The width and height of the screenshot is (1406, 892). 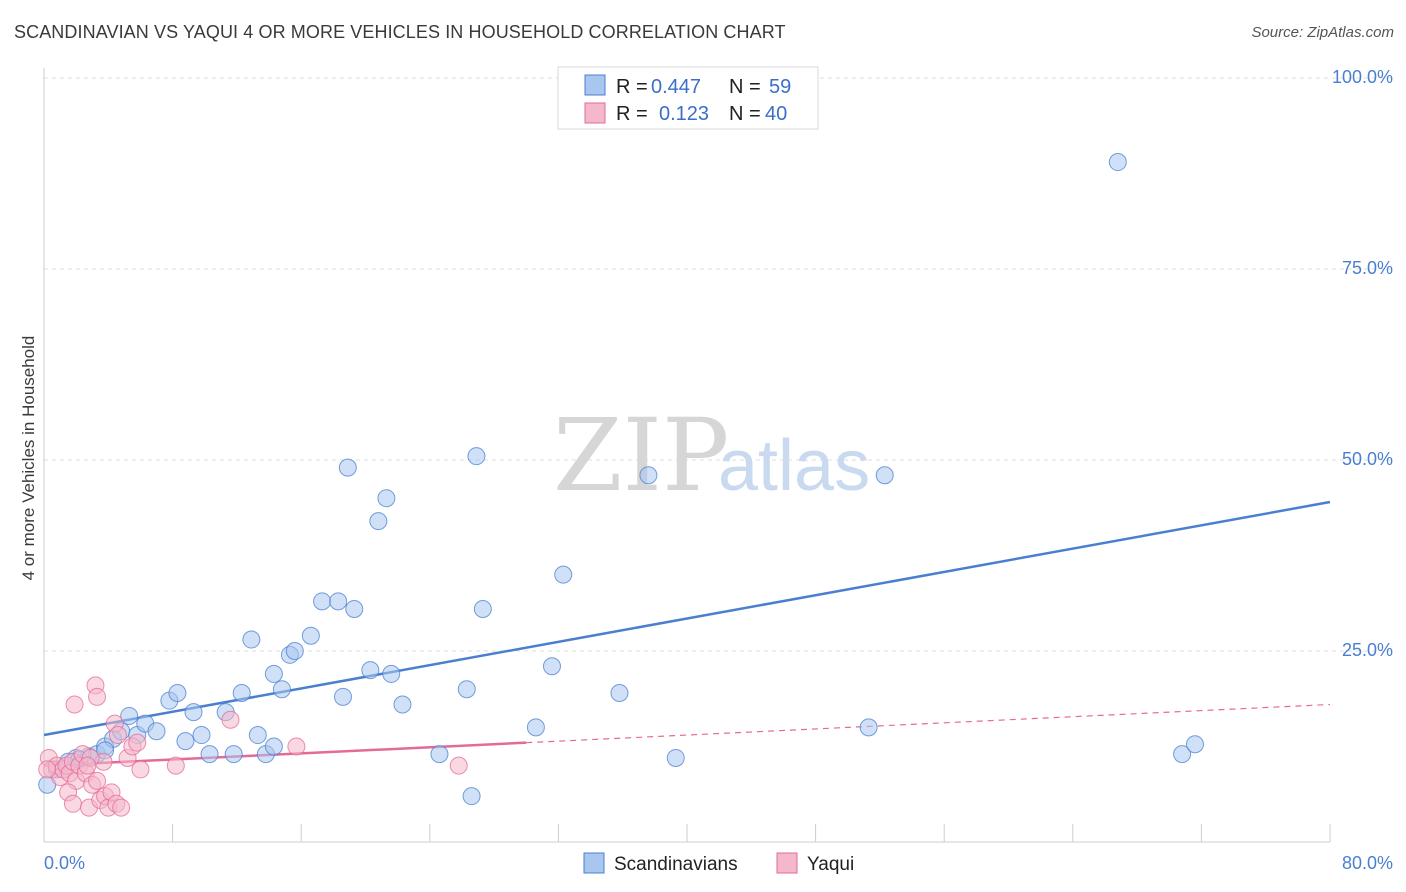 I want to click on y-tick-label: 25.0%, so click(x=1367, y=650).